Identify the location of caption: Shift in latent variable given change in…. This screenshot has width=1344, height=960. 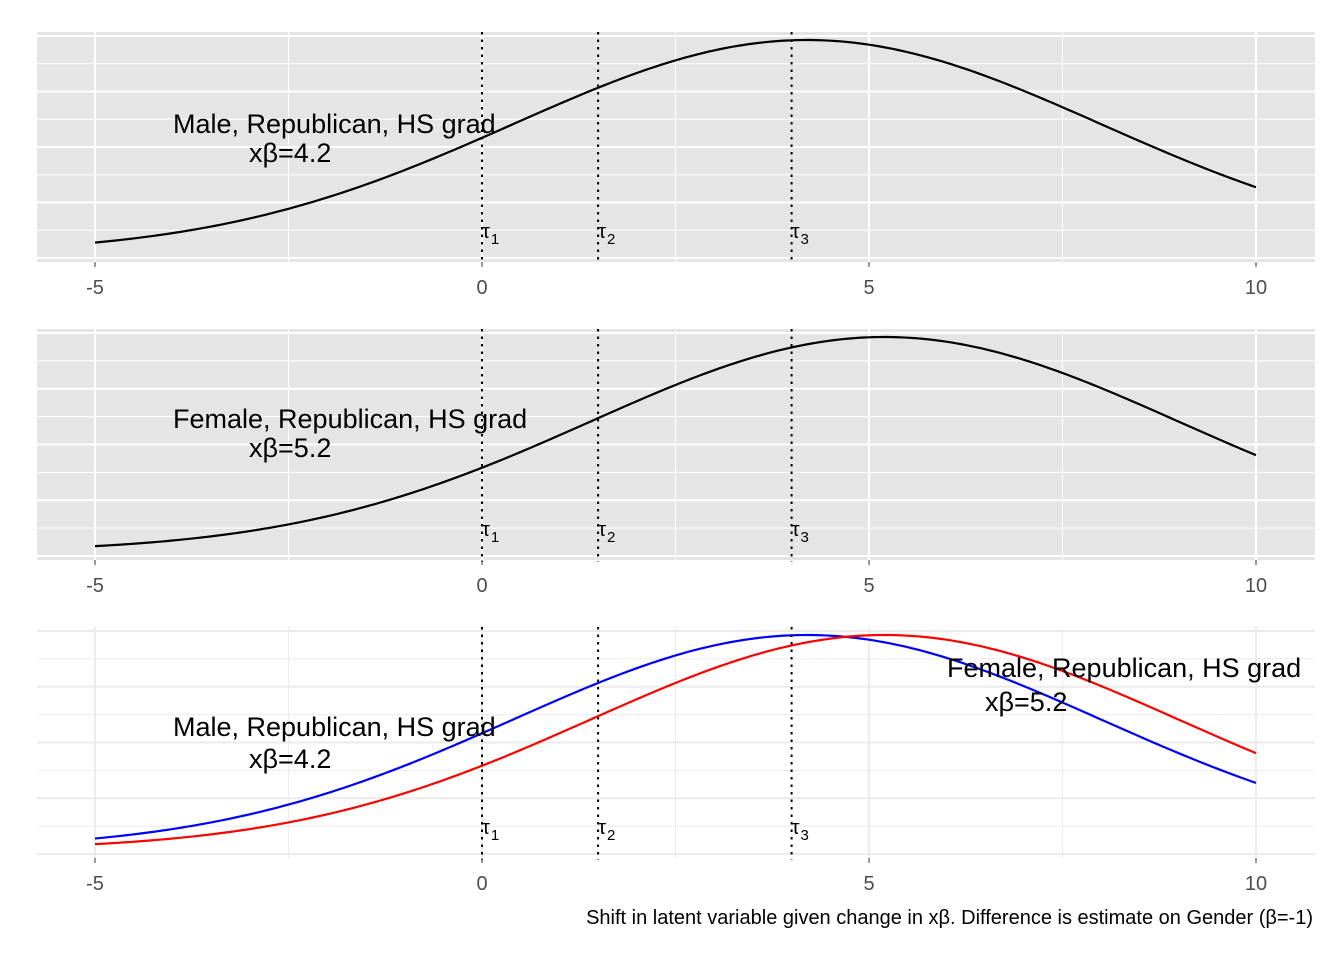
(949, 918).